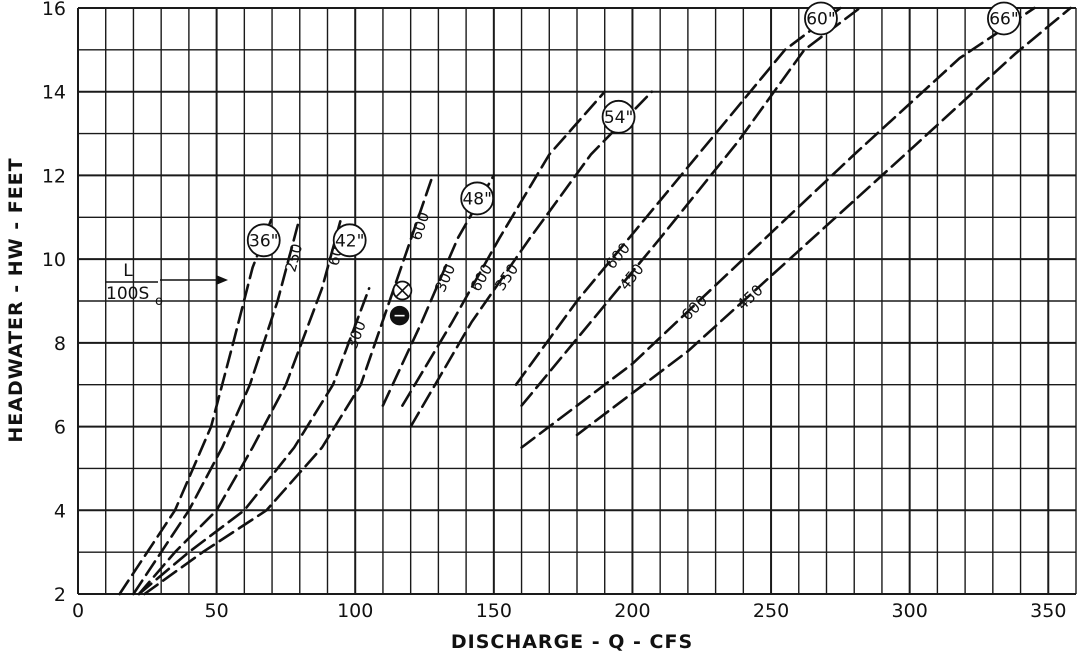 This screenshot has height=657, width=1085. Describe the element at coordinates (494, 611) in the screenshot. I see `x-tick-label: 150` at that location.